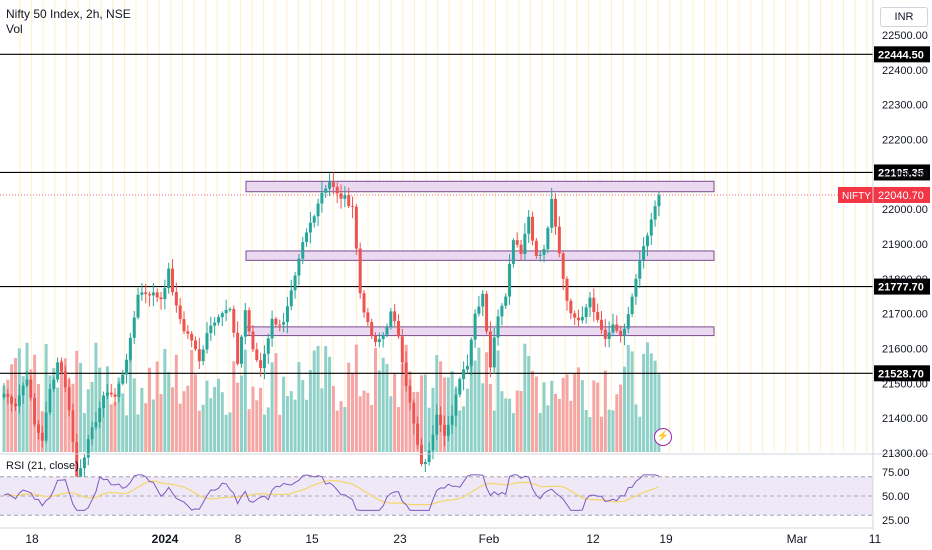 This screenshot has width=932, height=550. I want to click on price-tick-label: 21800.00, so click(905, 280).